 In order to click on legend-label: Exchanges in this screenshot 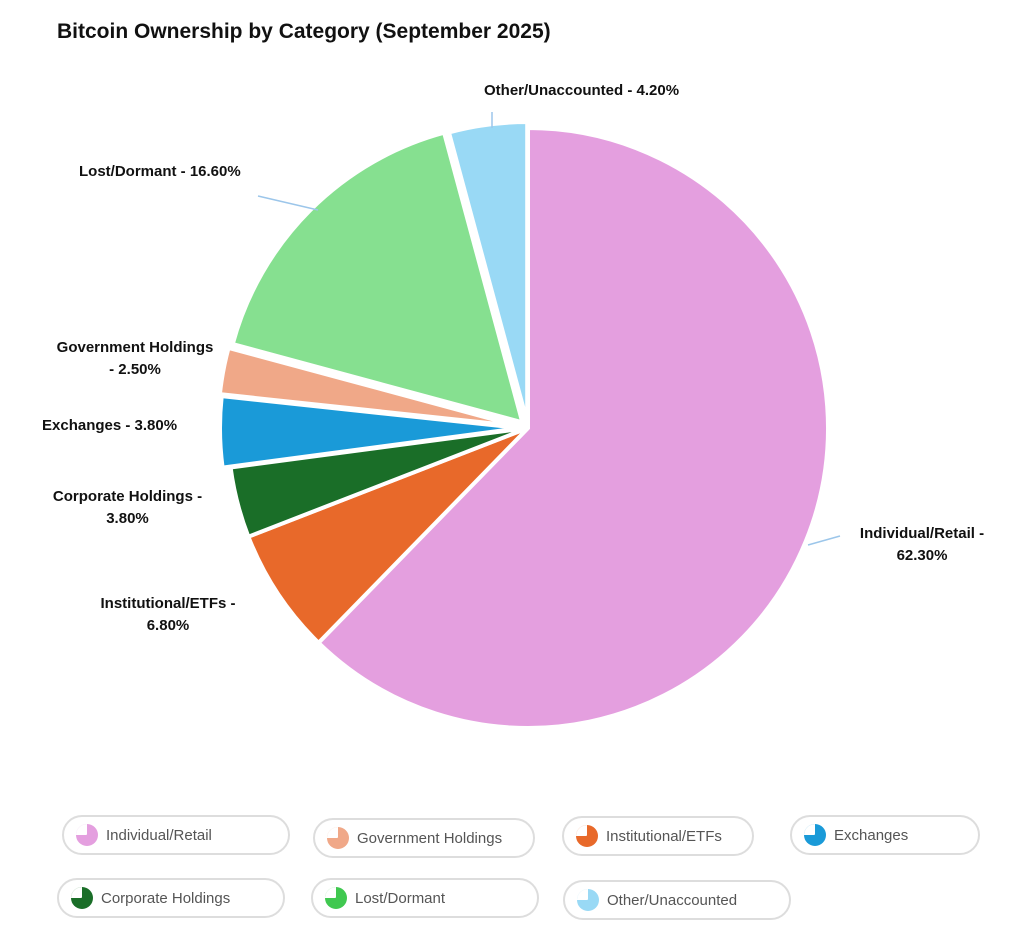, I will do `click(871, 835)`.